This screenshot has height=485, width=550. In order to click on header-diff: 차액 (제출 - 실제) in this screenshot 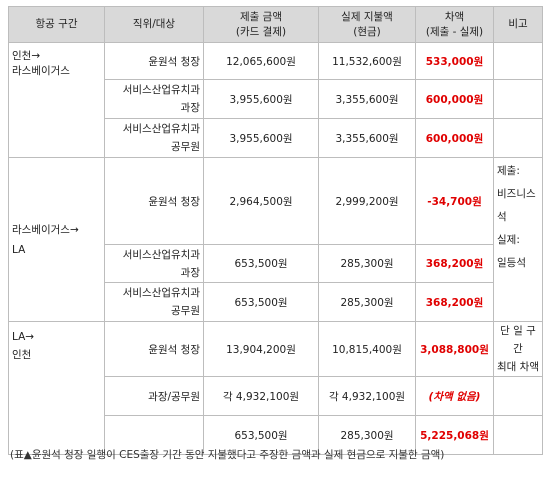, I will do `click(454, 24)`.